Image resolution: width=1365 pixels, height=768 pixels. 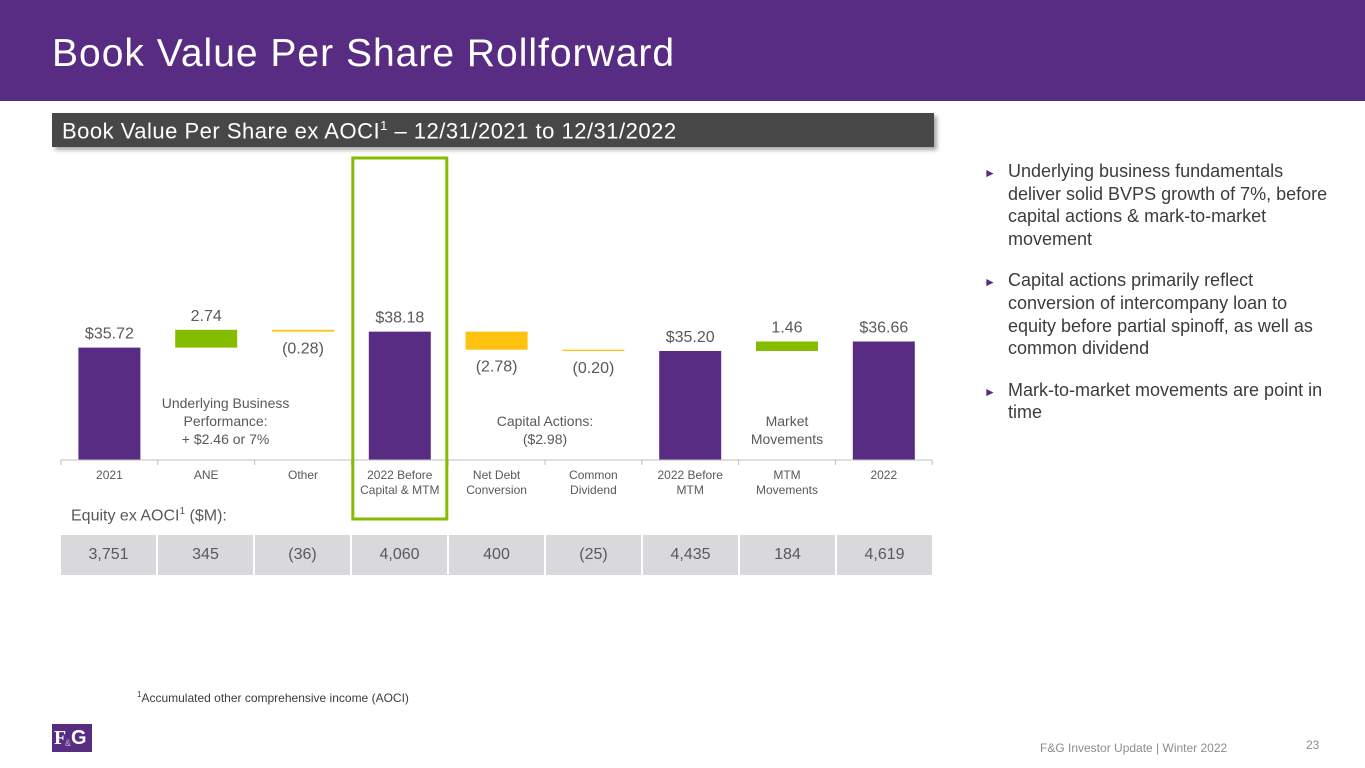 What do you see at coordinates (226, 439) in the screenshot?
I see `annotation-text: + $2.46 or 7%` at bounding box center [226, 439].